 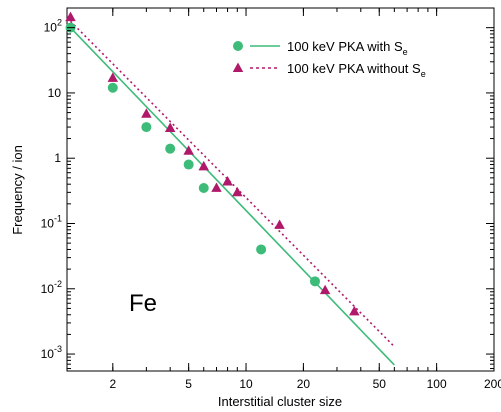 I want to click on x-axis-title: Interstitial cluster size, so click(x=280, y=401).